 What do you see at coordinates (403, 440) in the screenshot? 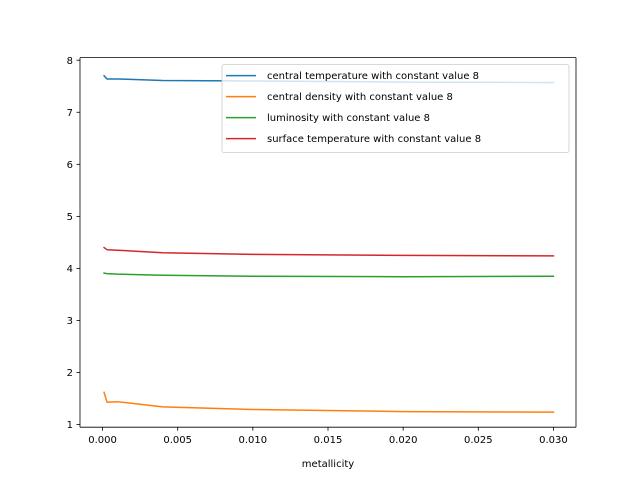
I see `x-tick-label: 0.020` at bounding box center [403, 440].